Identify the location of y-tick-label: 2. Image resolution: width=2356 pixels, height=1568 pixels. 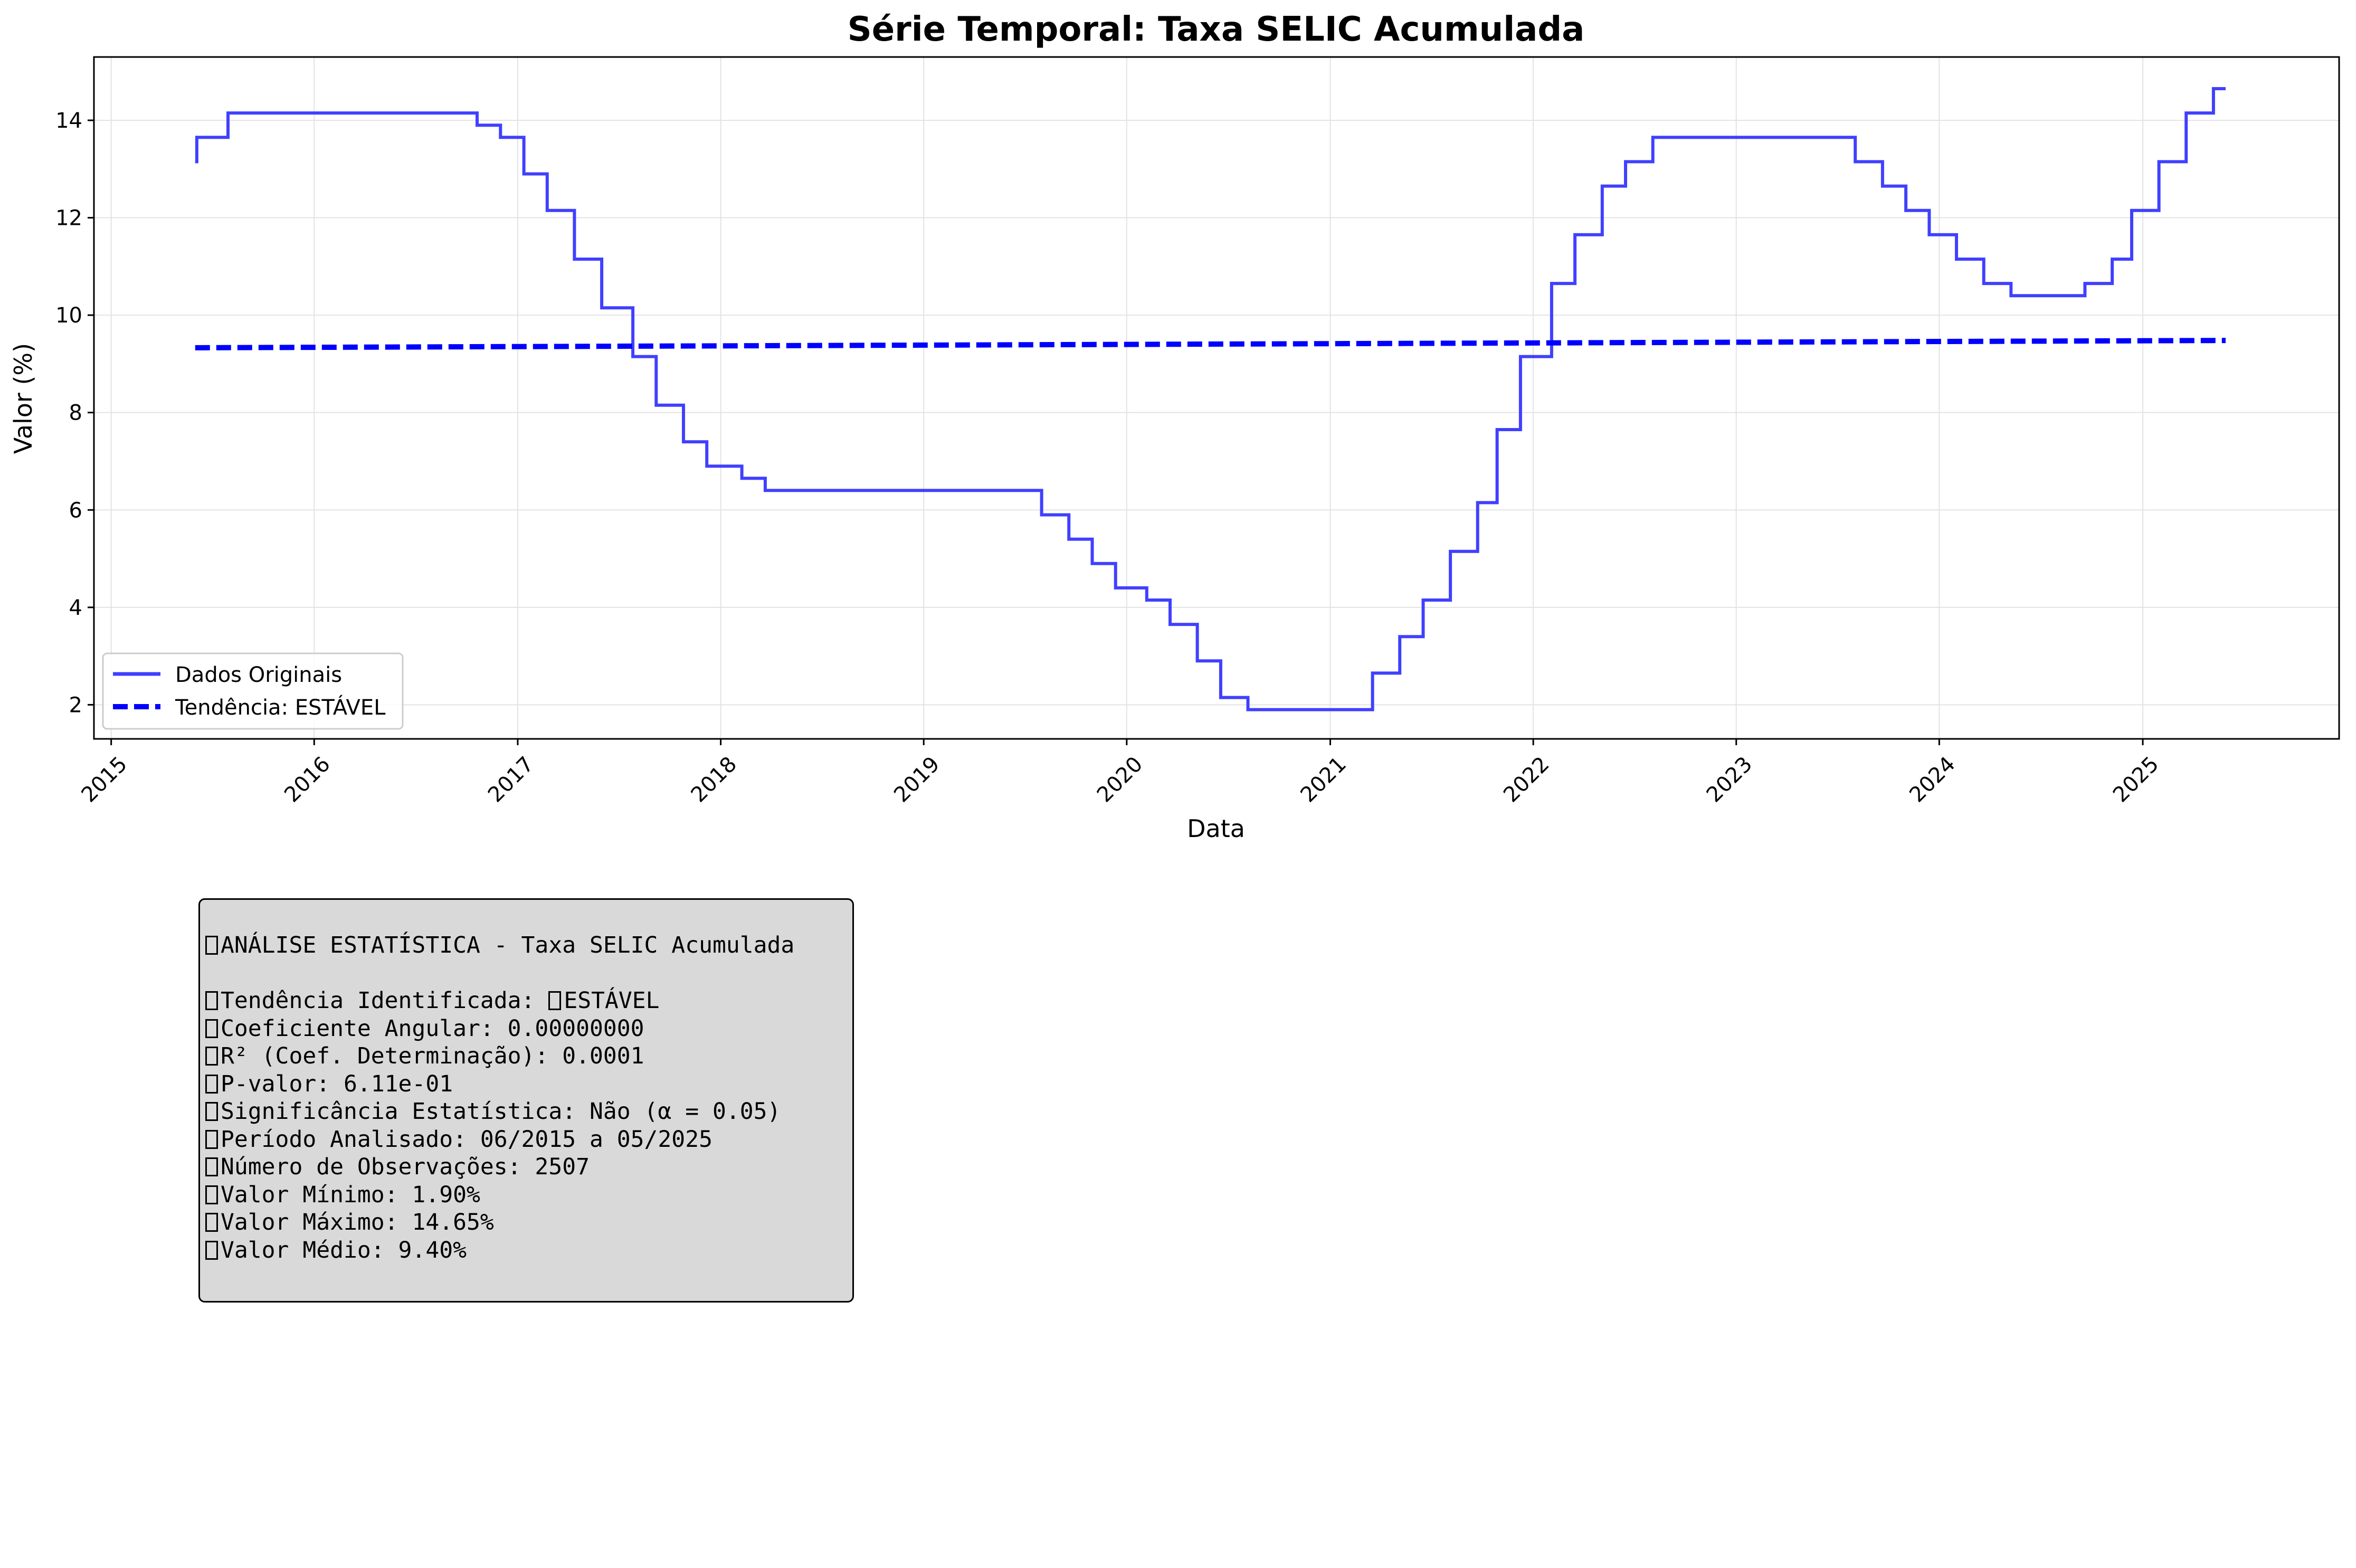
(75, 705).